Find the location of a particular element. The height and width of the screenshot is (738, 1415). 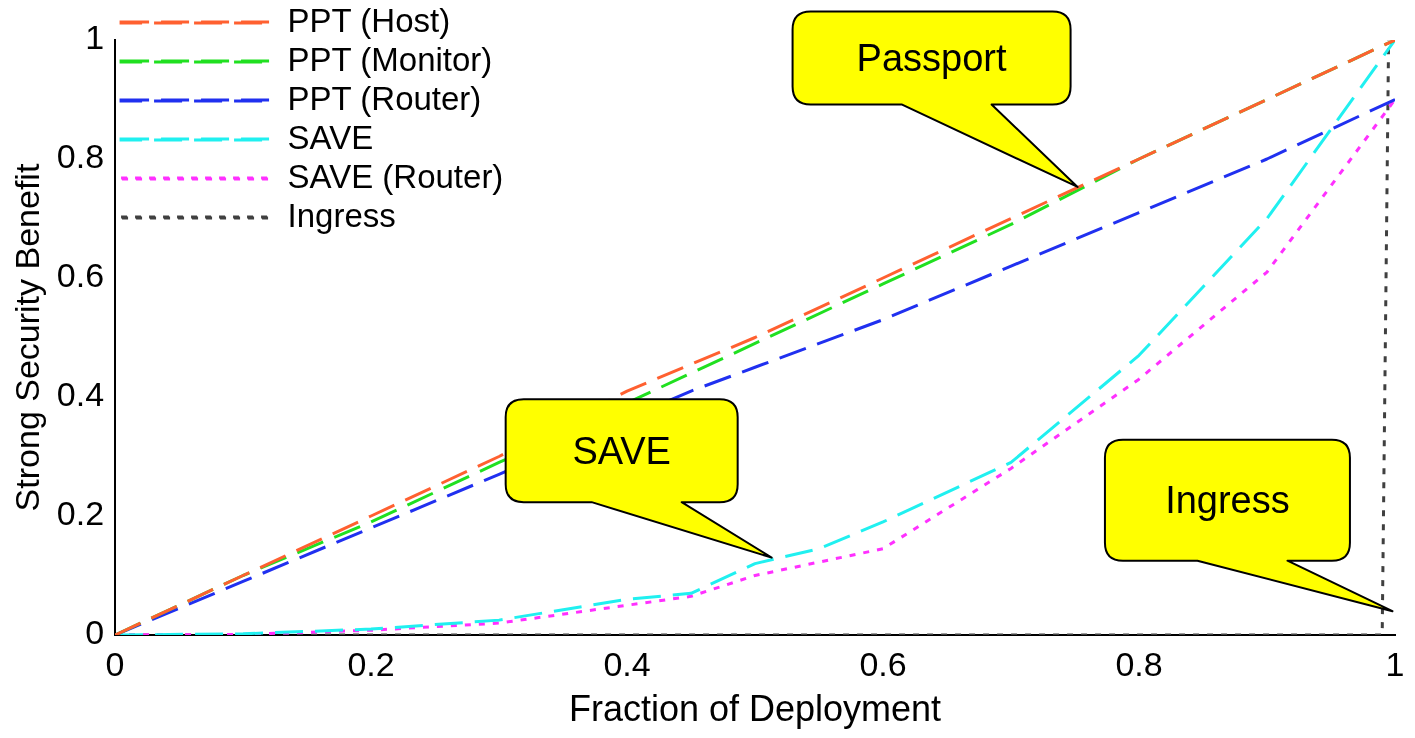

x-tick-label: 0.2 is located at coordinates (371, 663).